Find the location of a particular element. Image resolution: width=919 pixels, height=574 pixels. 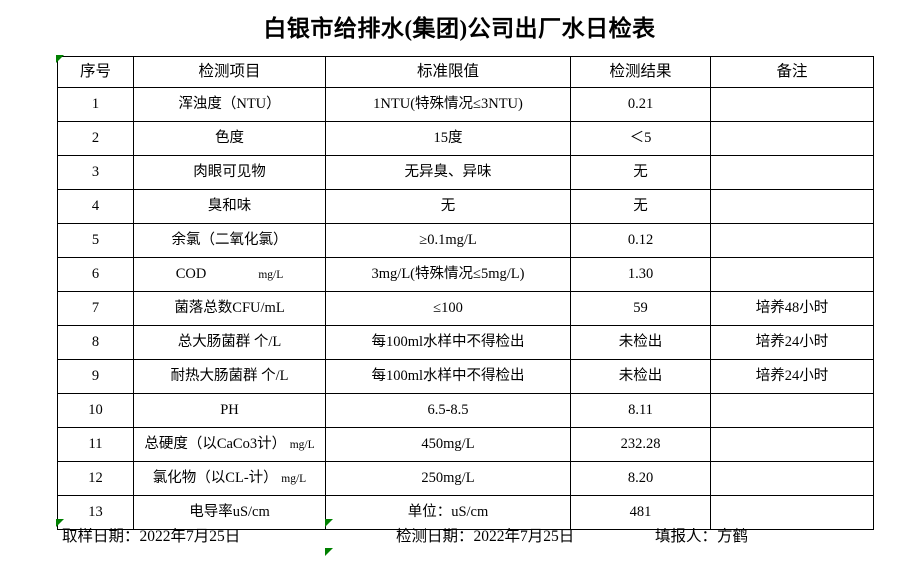

table-row: 10 PH 6.5-8.5 8.11 is located at coordinates (465, 410).